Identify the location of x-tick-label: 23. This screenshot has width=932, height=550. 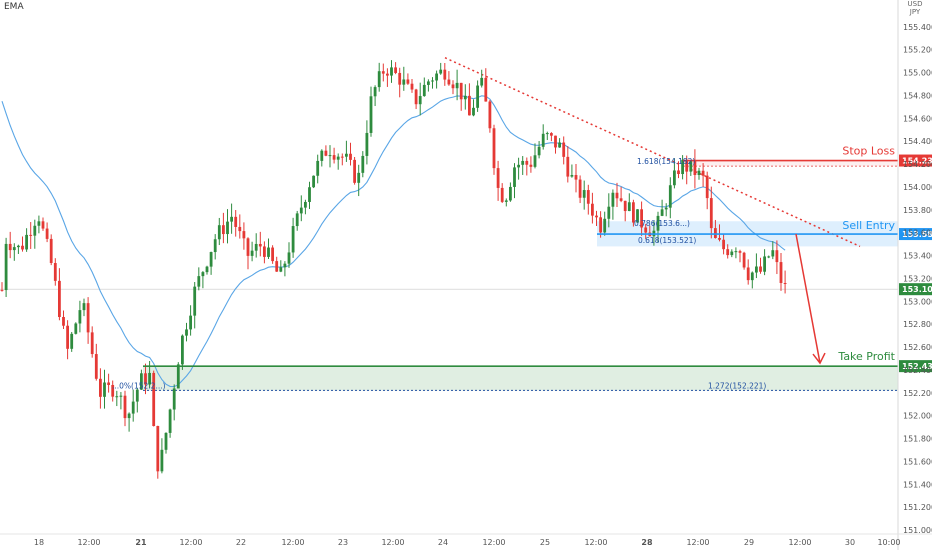
(343, 542).